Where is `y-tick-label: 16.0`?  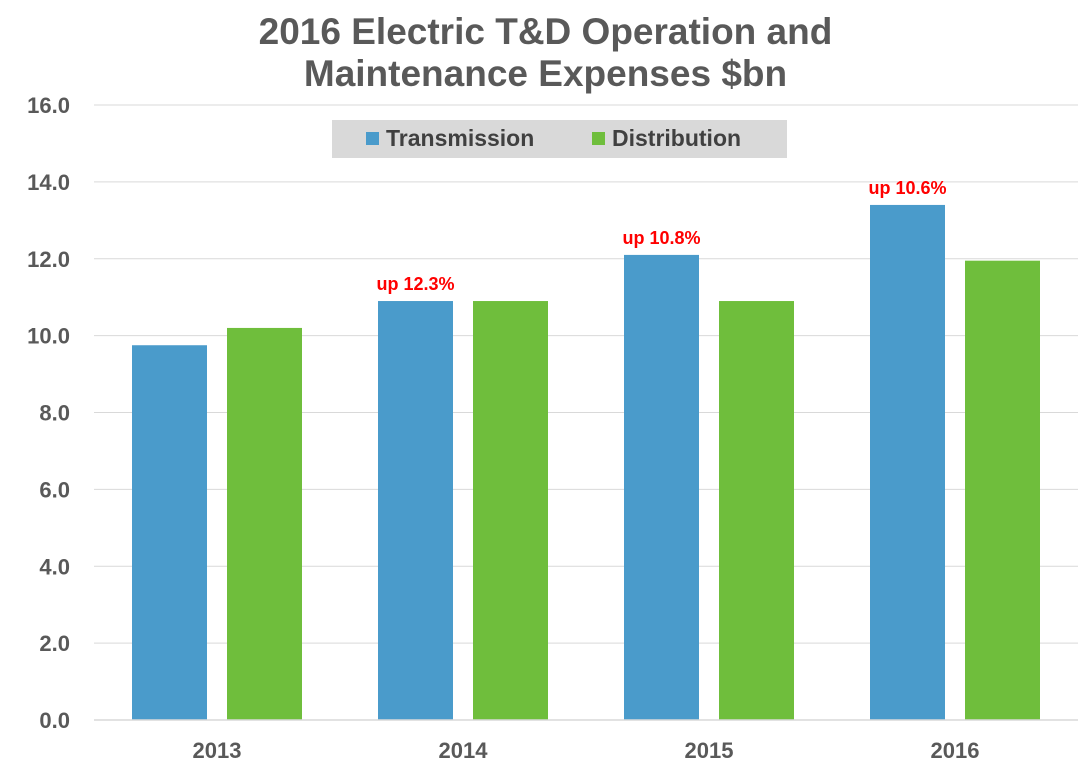
y-tick-label: 16.0 is located at coordinates (48, 105).